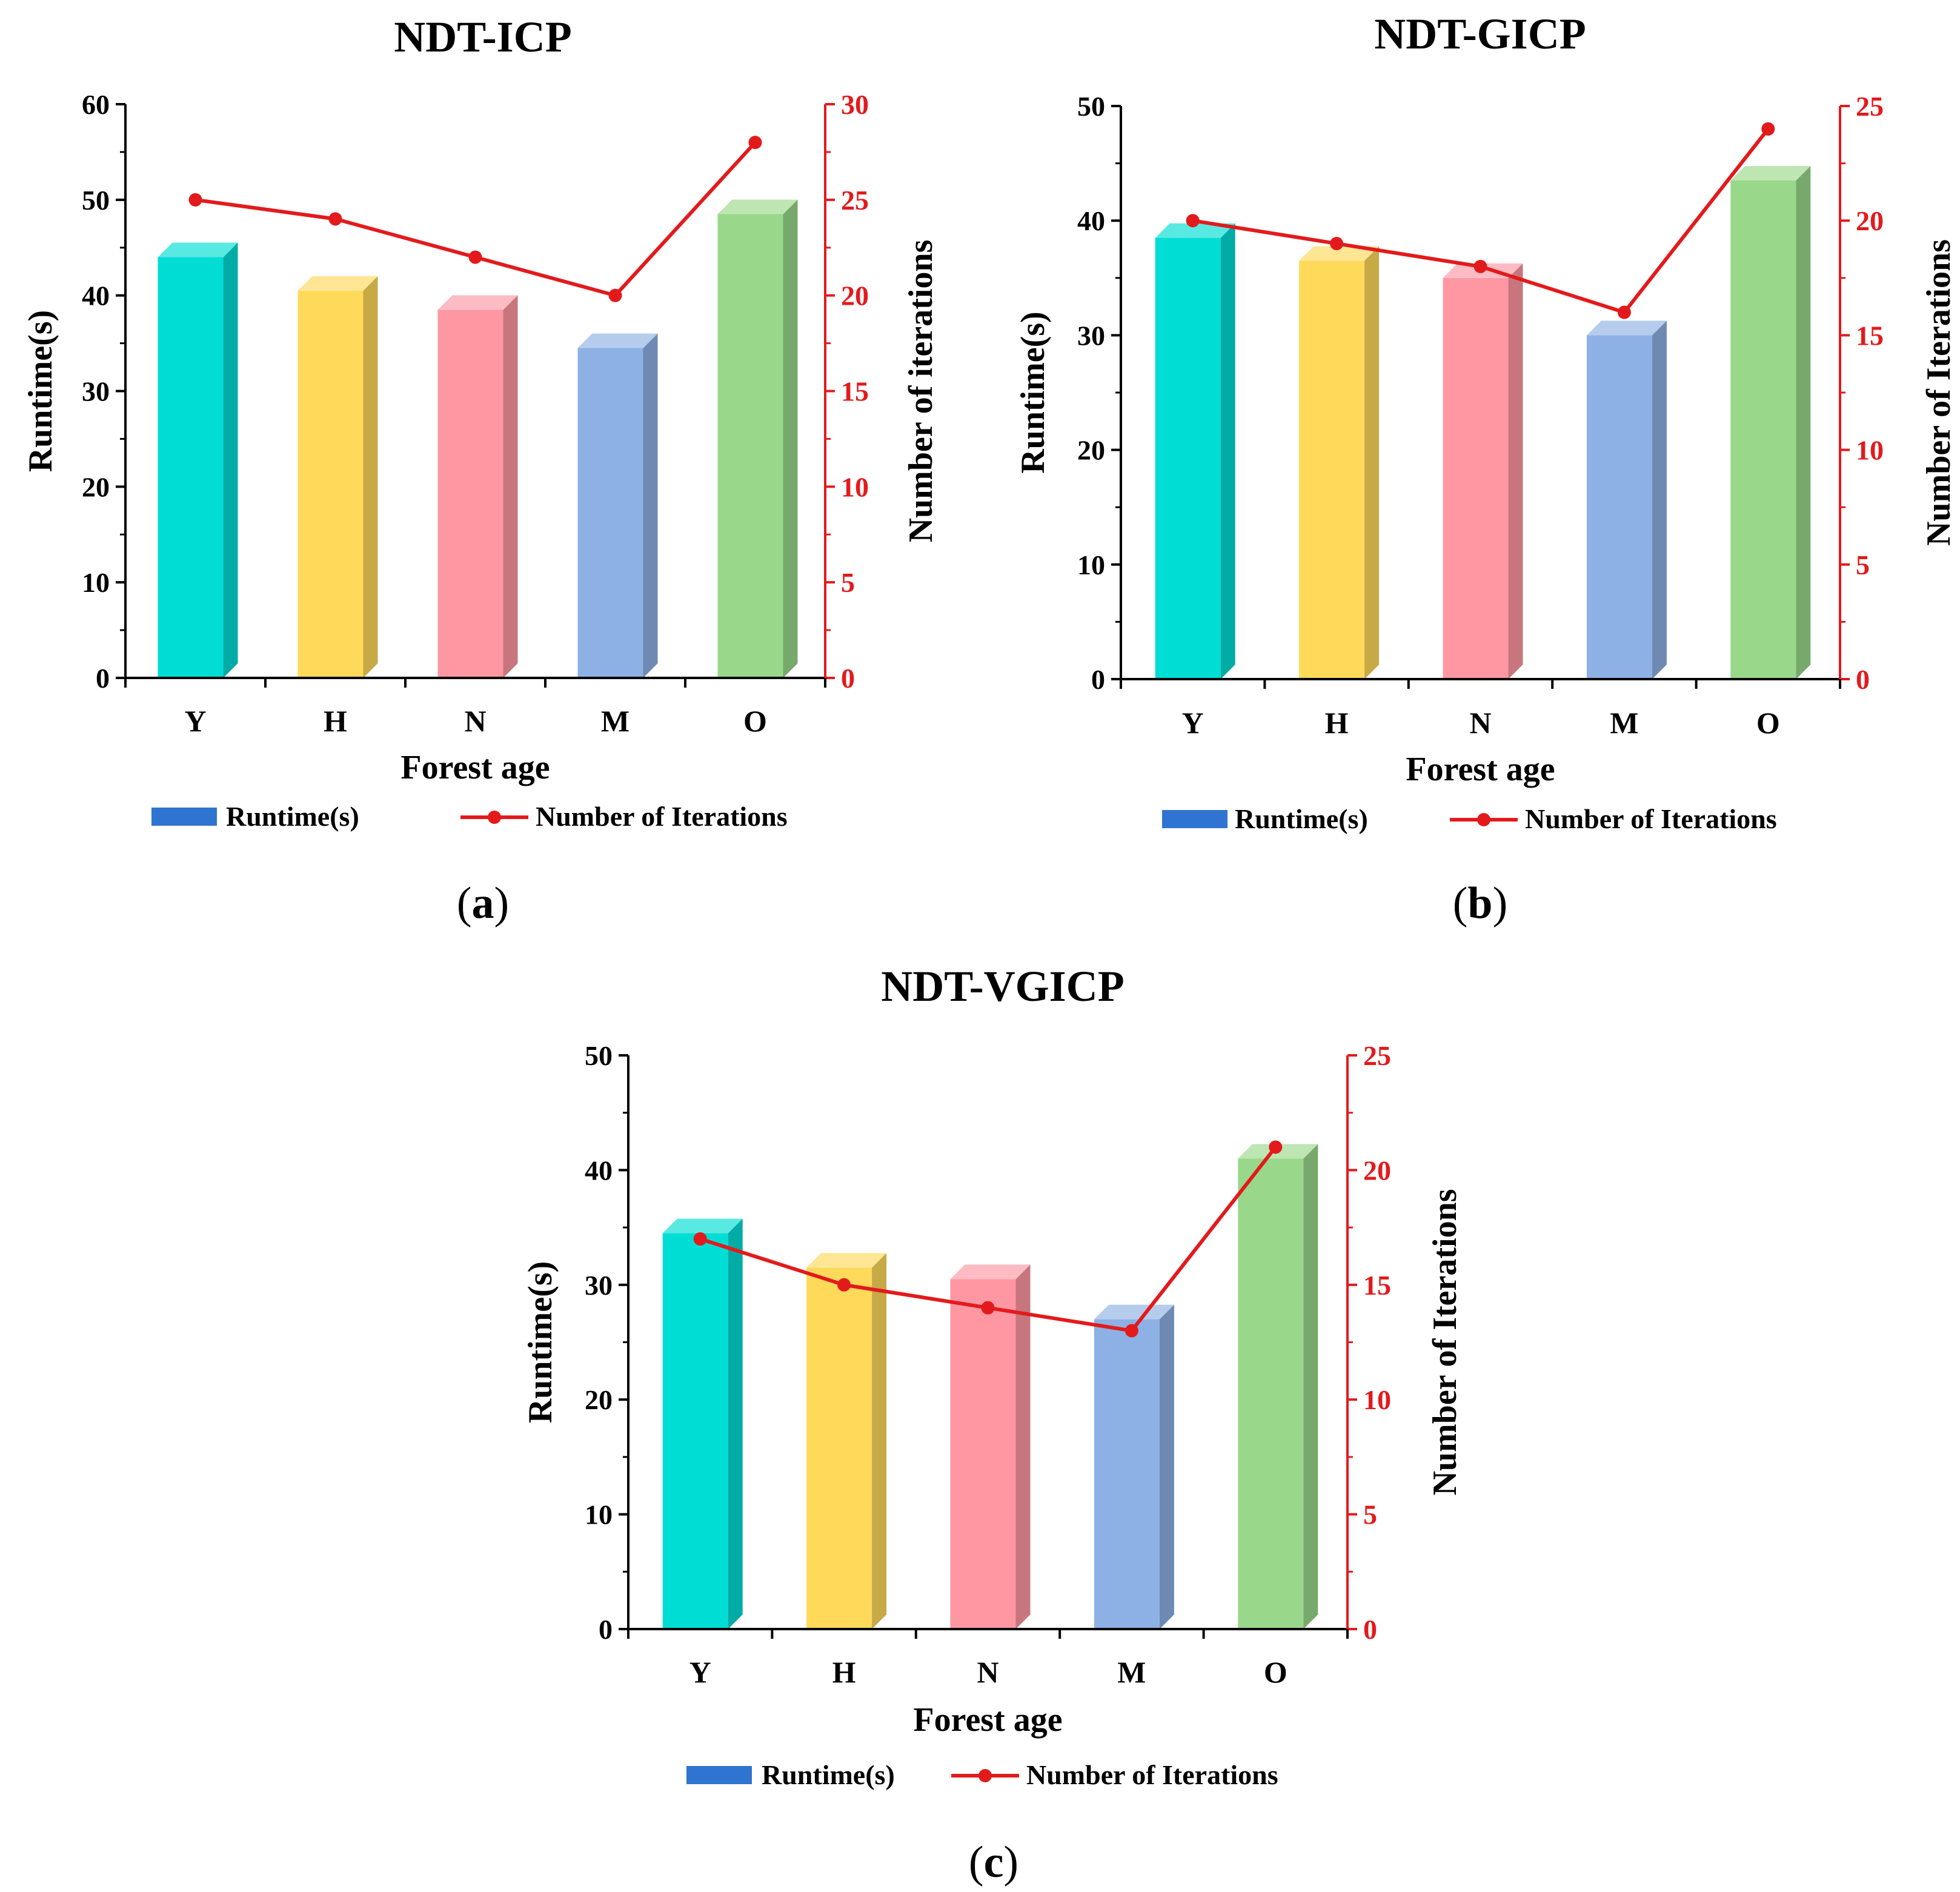 This screenshot has width=1960, height=1892. What do you see at coordinates (1480, 34) in the screenshot?
I see `chart-title: NDT-GICP` at bounding box center [1480, 34].